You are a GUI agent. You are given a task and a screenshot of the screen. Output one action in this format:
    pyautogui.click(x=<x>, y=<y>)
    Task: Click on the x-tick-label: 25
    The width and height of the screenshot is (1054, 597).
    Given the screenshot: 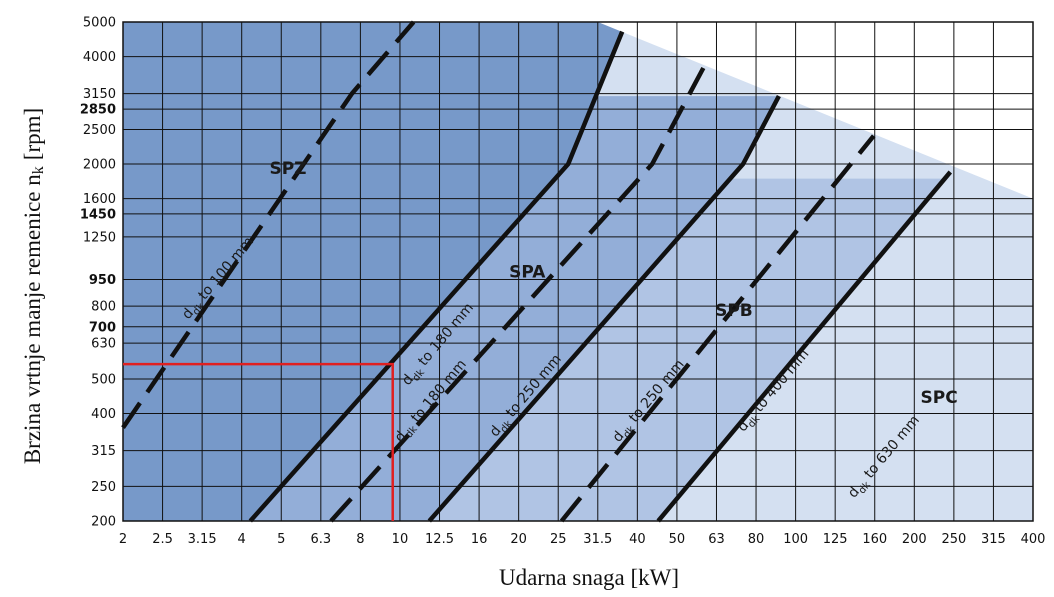 What is the action you would take?
    pyautogui.click(x=558, y=539)
    